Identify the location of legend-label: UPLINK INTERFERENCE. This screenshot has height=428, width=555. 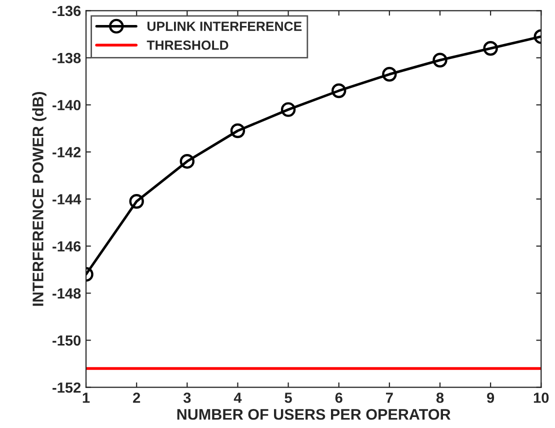
(225, 26).